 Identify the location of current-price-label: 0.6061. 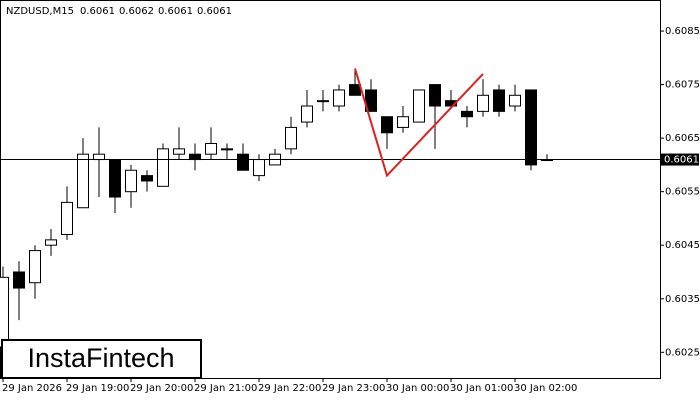
(681, 160).